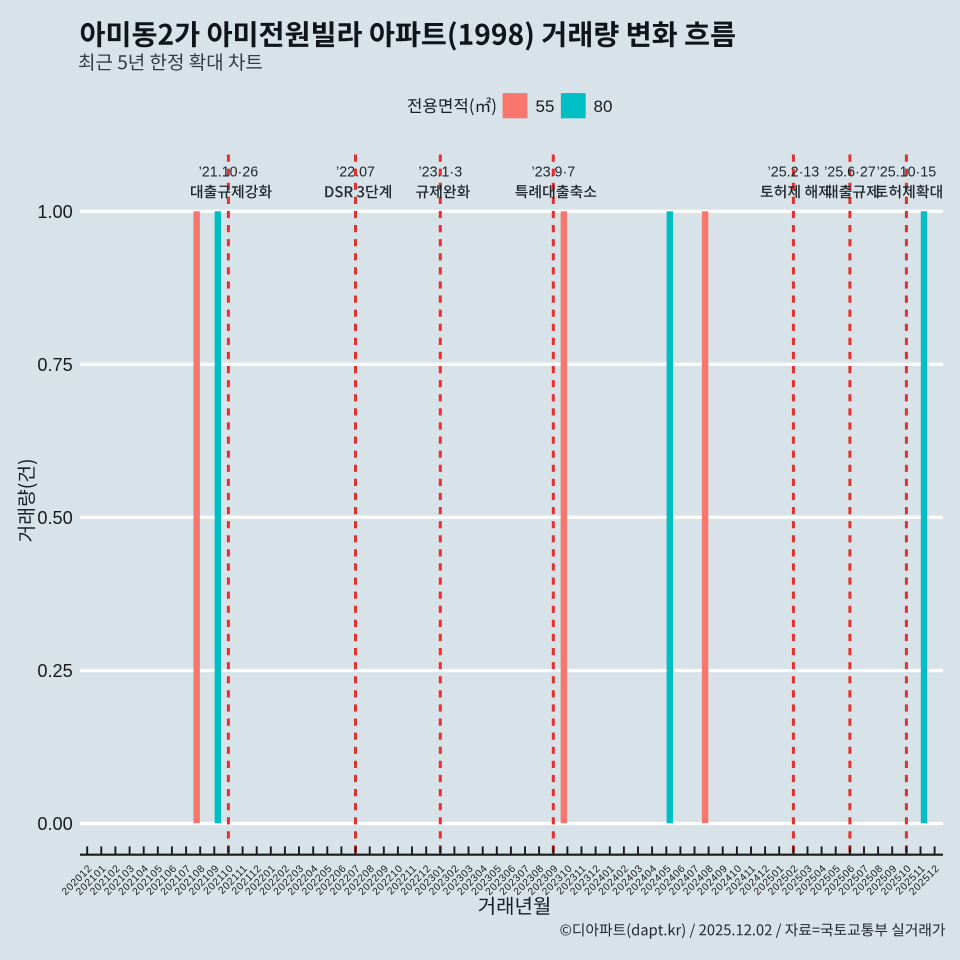 This screenshot has width=960, height=960. Describe the element at coordinates (229, 172) in the screenshot. I see `svg-text: ’21.10·26` at that location.